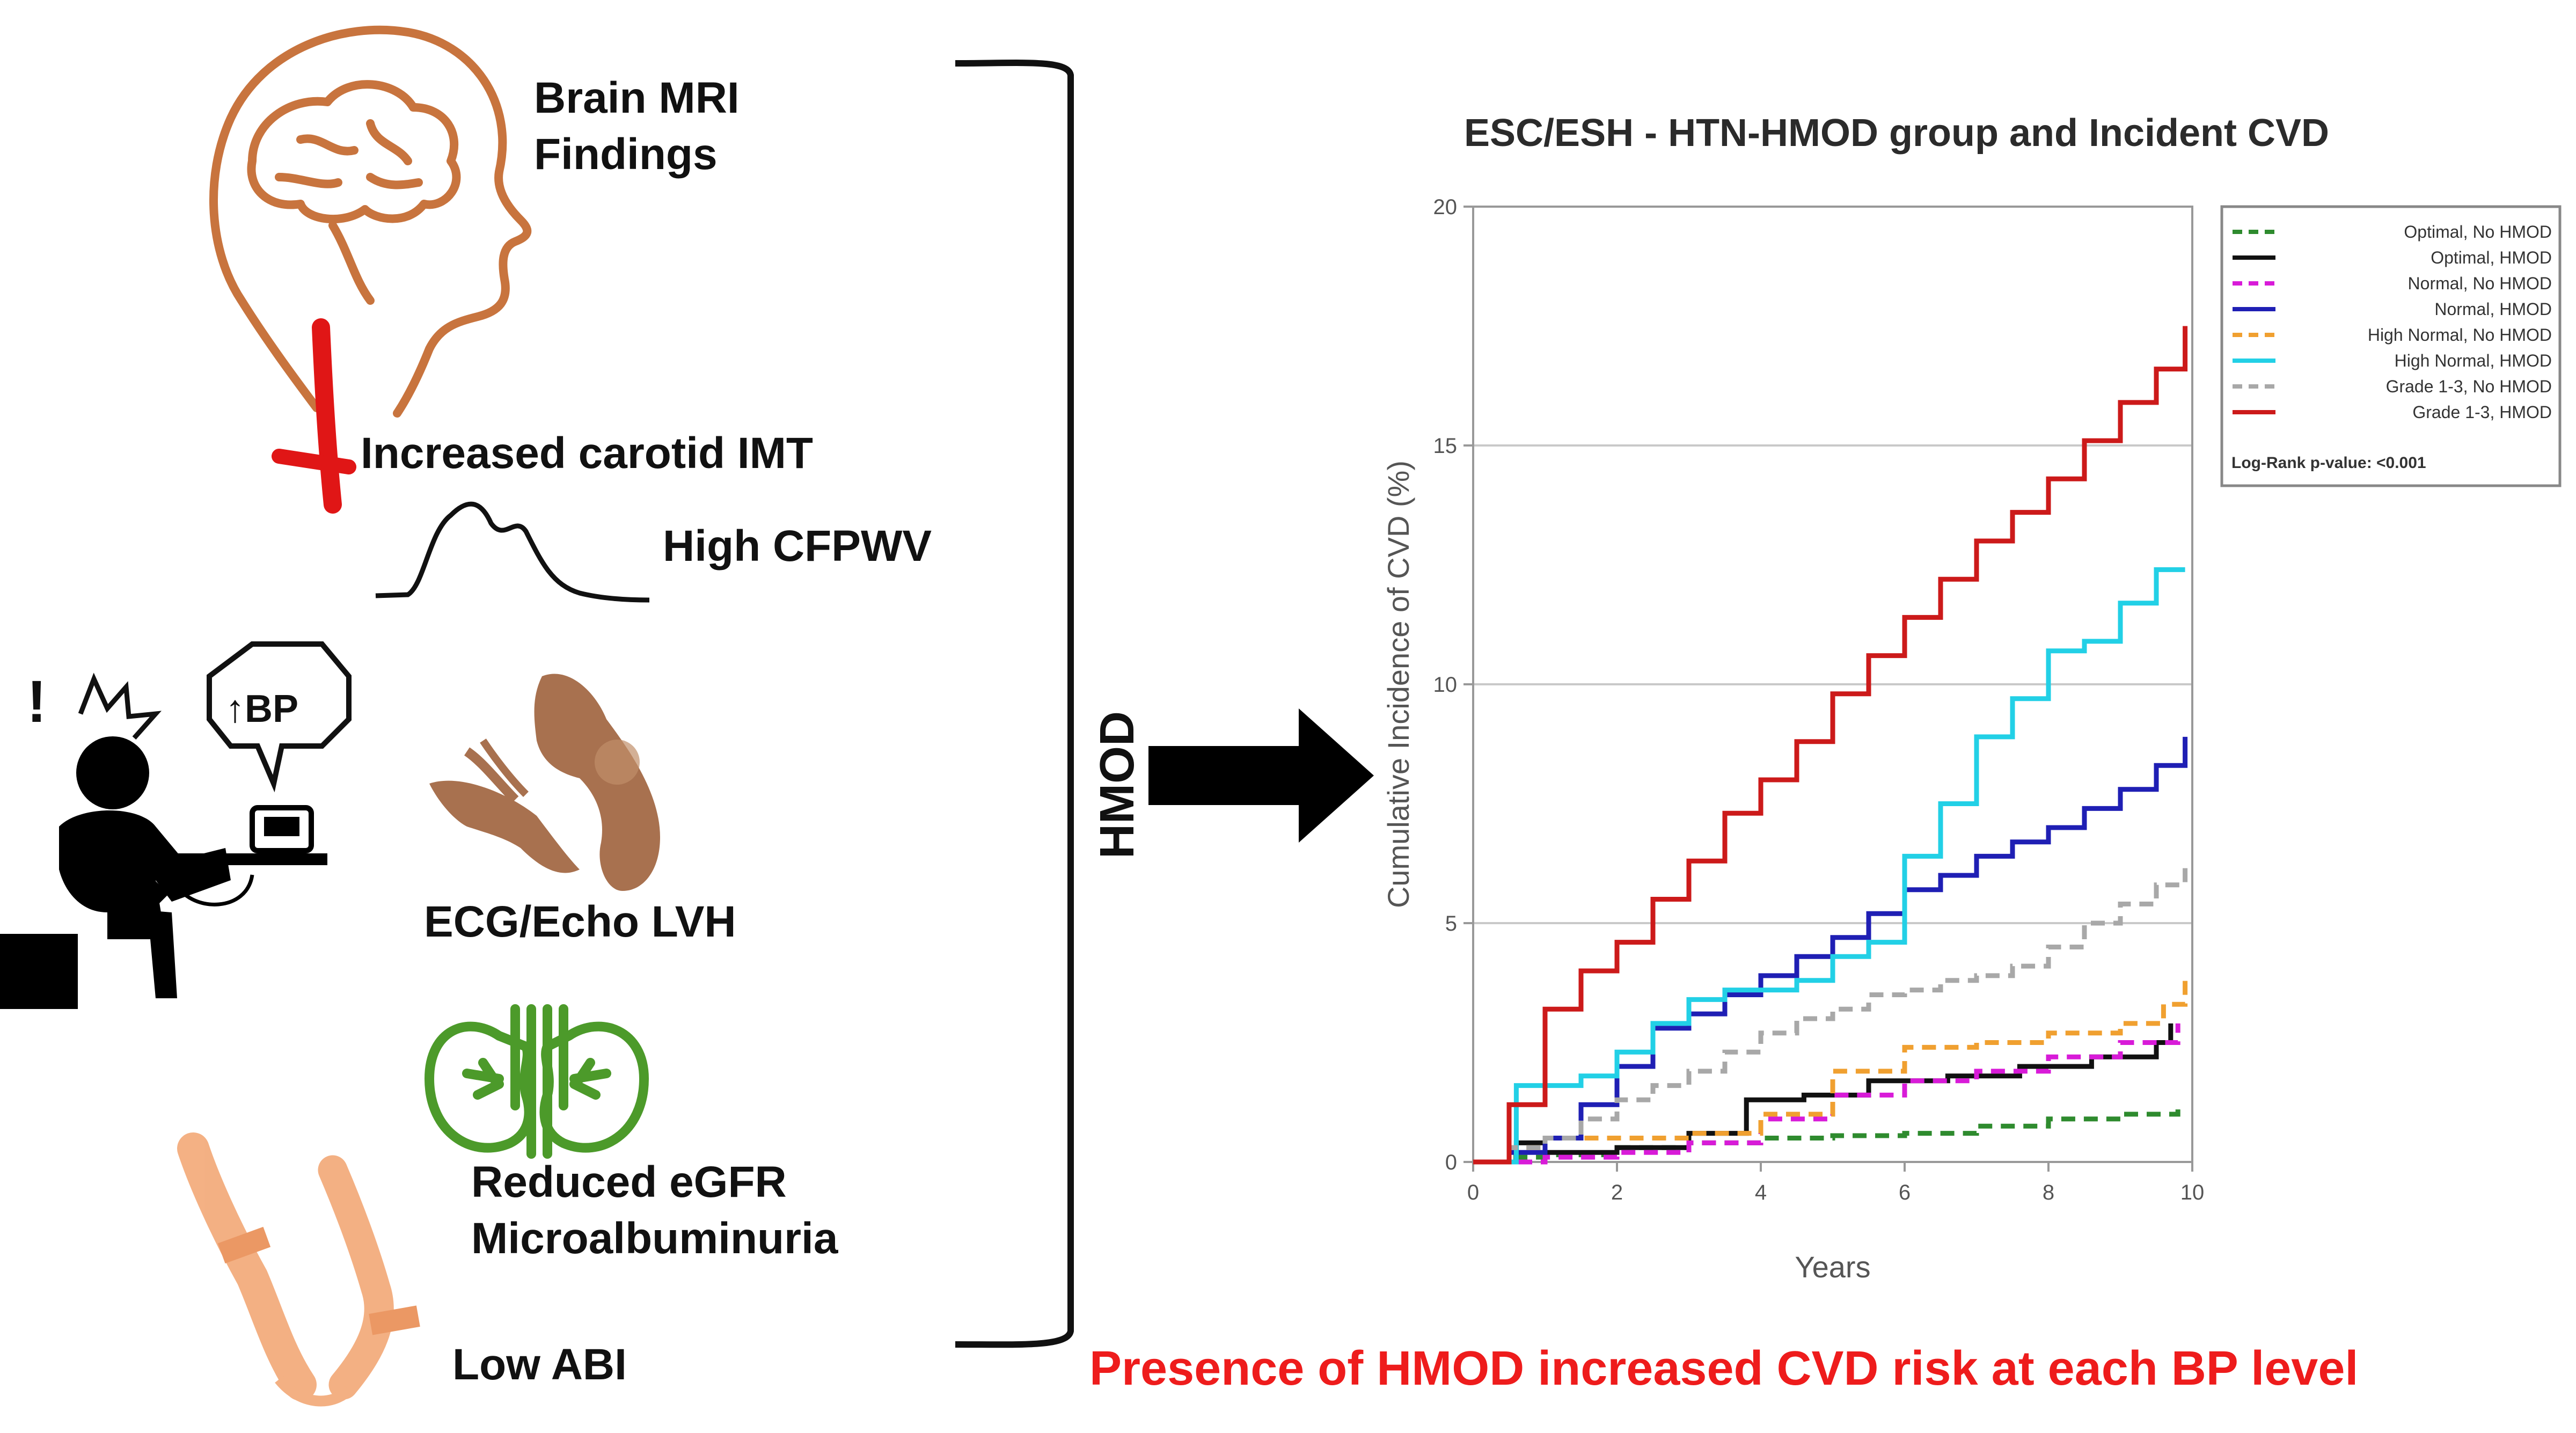 The image size is (2576, 1433). What do you see at coordinates (314, 461) in the screenshot?
I see `carotid-branch-icon` at bounding box center [314, 461].